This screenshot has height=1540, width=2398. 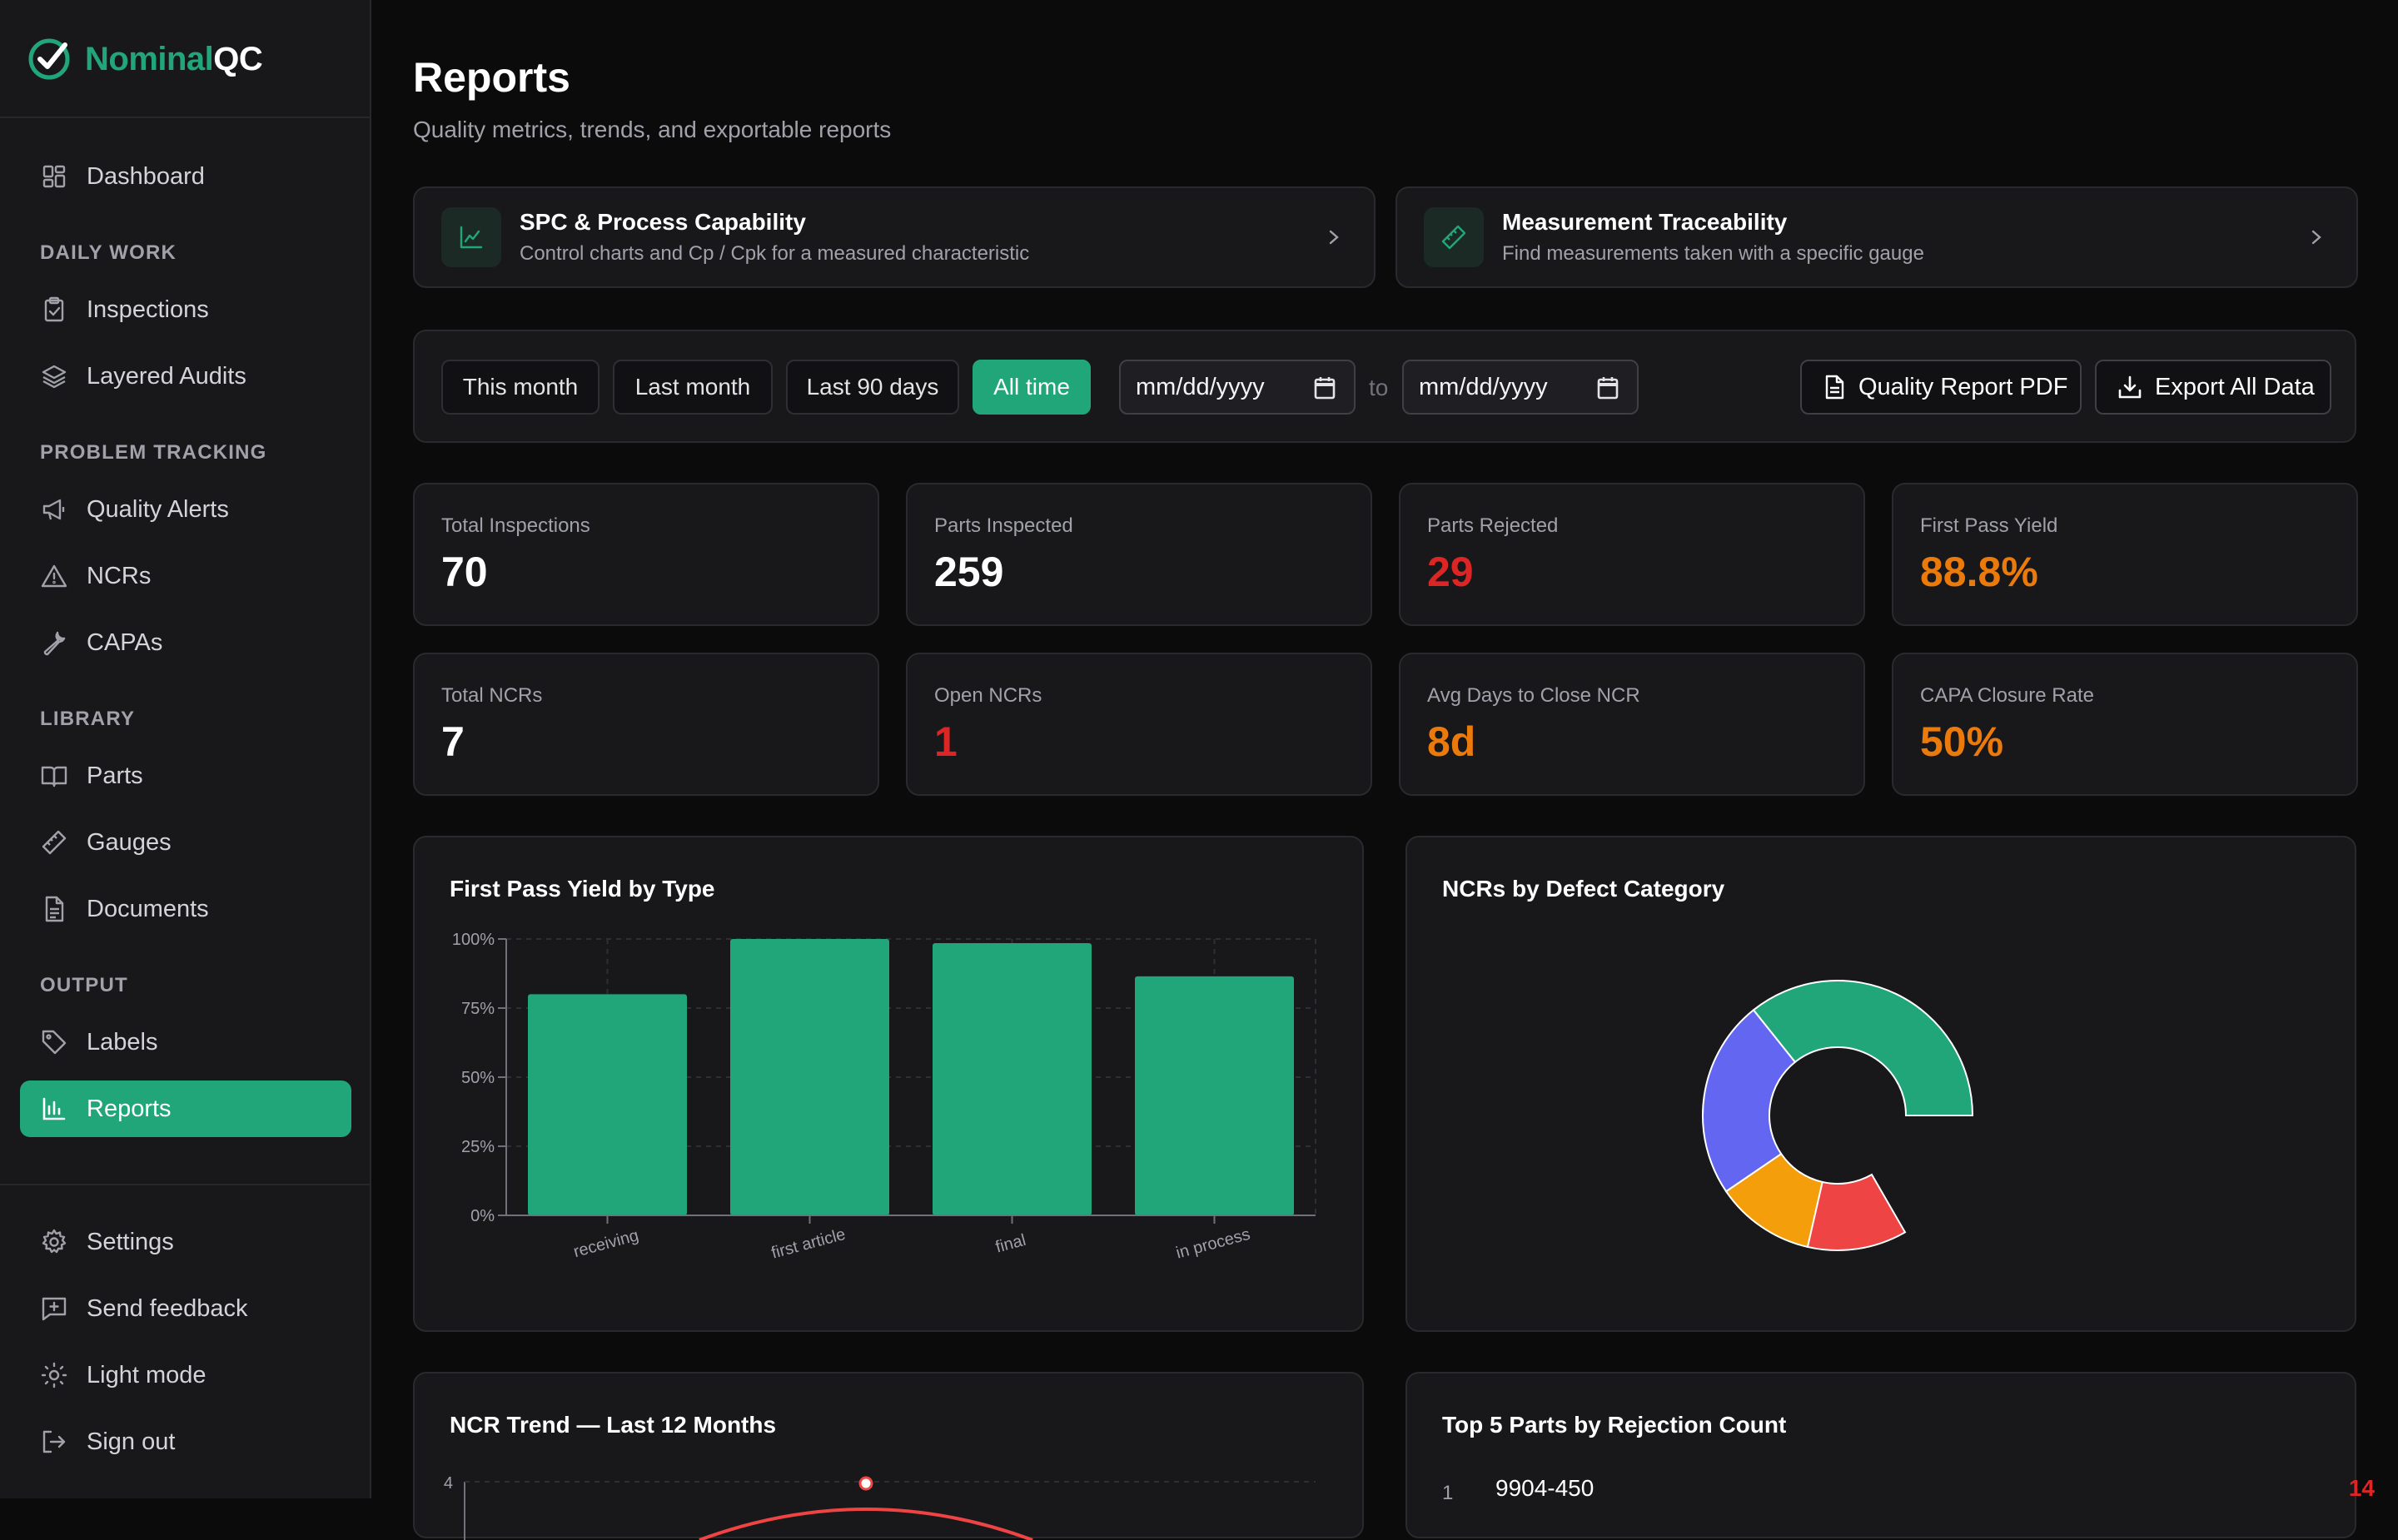 I want to click on panel-title: Top 5 Parts by Rejection Count, so click(x=1614, y=1425).